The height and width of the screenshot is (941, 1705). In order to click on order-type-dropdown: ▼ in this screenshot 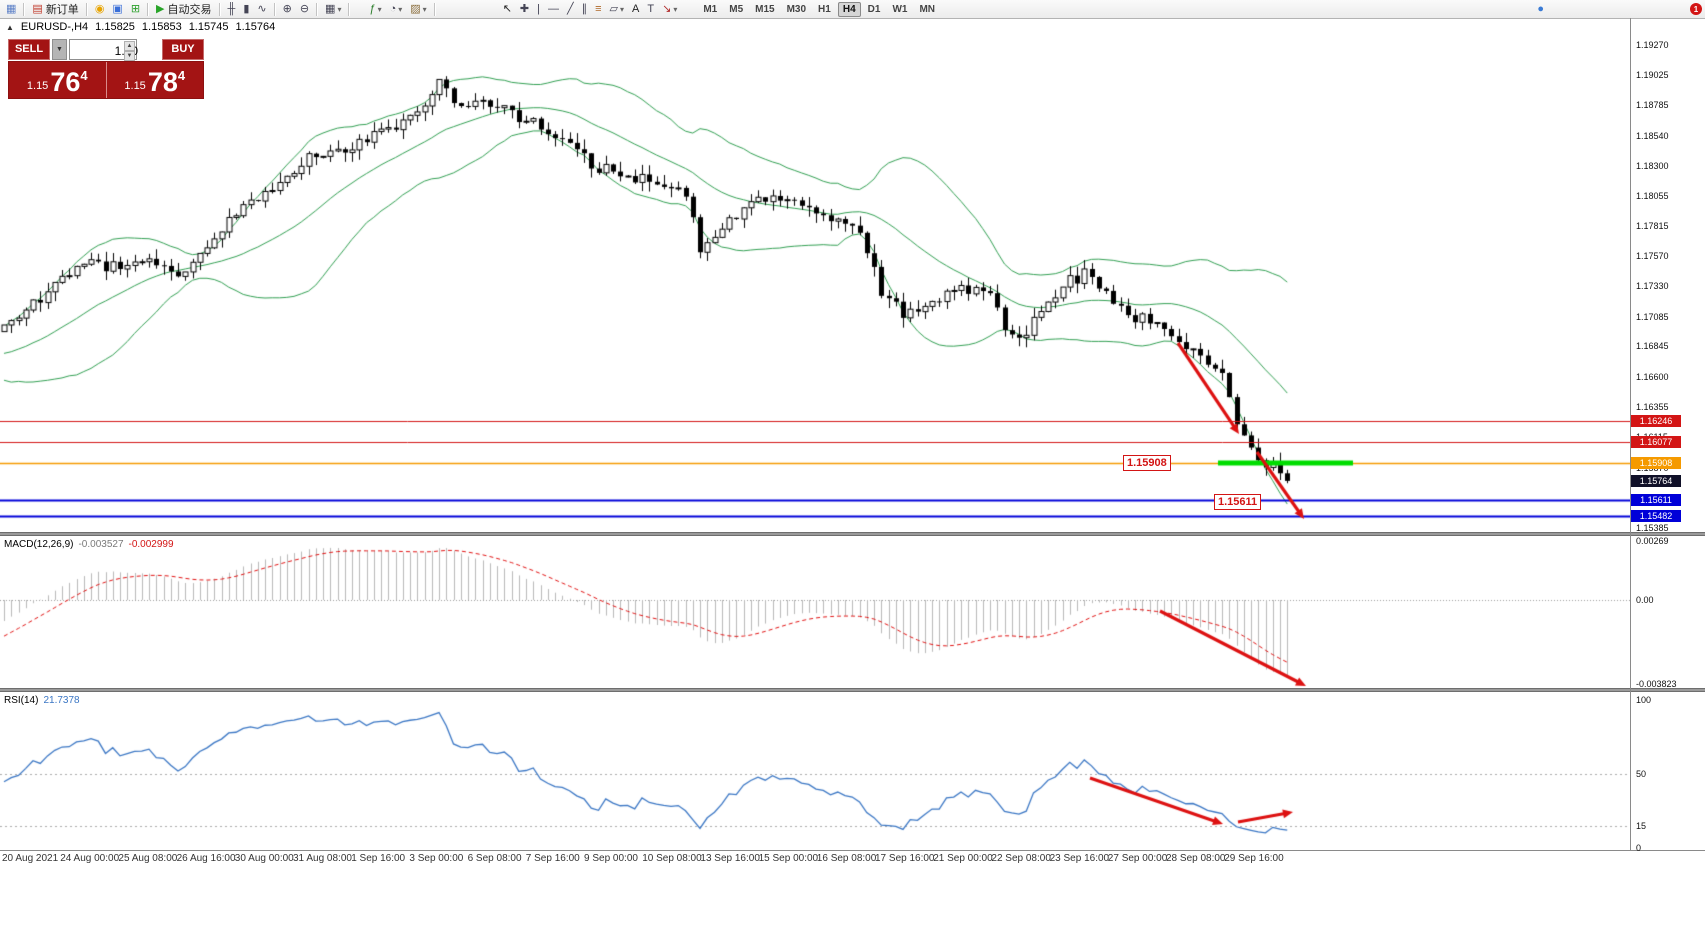, I will do `click(59, 49)`.